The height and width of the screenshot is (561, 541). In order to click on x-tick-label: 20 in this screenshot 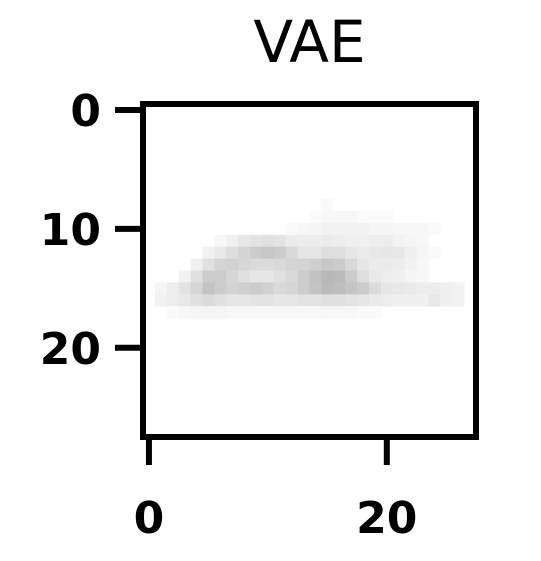, I will do `click(386, 518)`.